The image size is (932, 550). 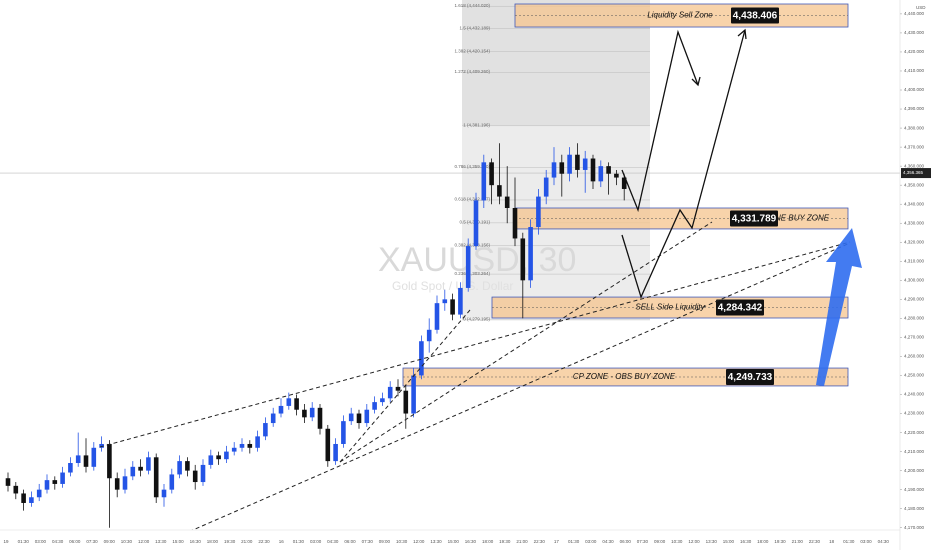 What do you see at coordinates (402, 541) in the screenshot?
I see `x-tick-label: 10:30` at bounding box center [402, 541].